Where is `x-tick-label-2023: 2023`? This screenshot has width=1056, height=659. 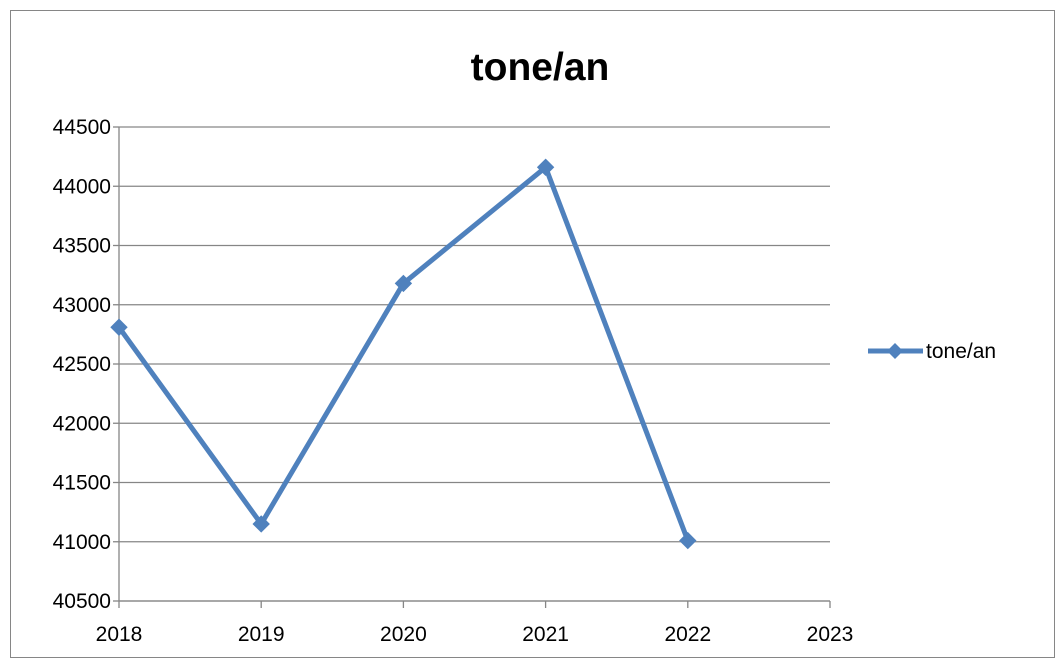
x-tick-label-2023: 2023 is located at coordinates (830, 634).